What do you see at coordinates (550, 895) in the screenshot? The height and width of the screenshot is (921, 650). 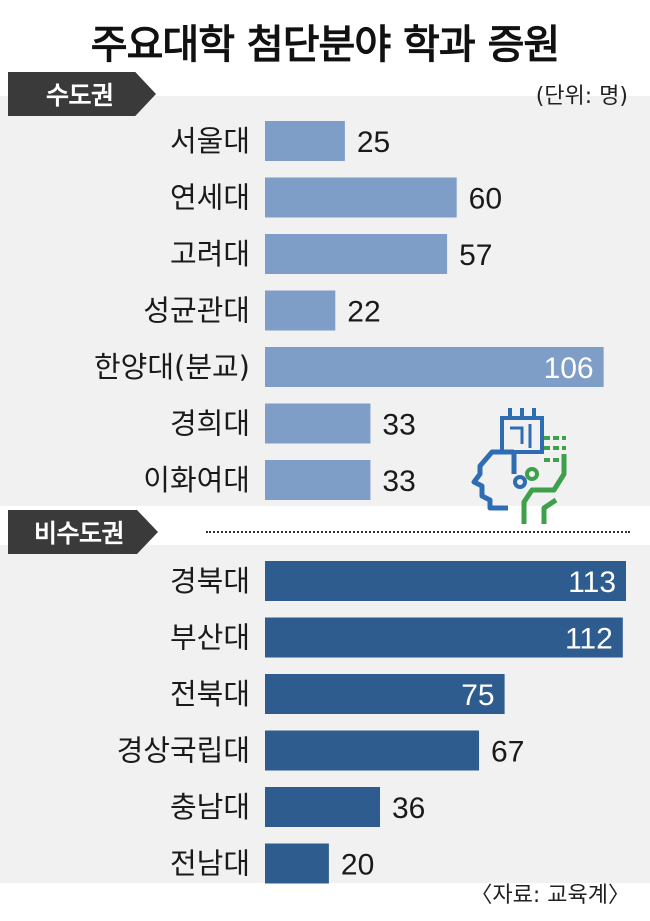 I see `source-note: 〈자료: 교육계〉` at bounding box center [550, 895].